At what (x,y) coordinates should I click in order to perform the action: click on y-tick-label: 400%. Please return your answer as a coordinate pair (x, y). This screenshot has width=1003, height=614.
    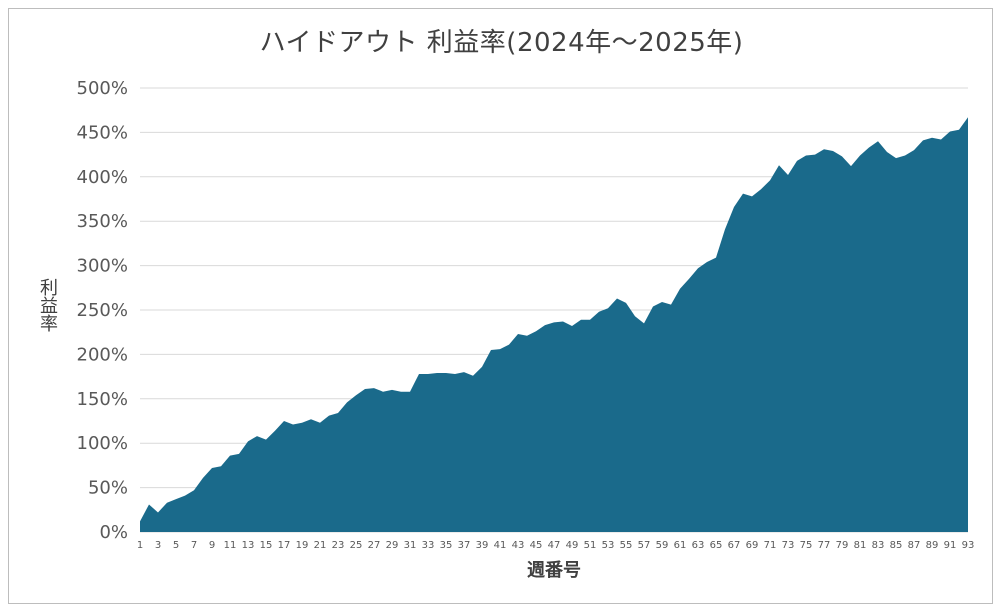
    Looking at the image, I should click on (102, 177).